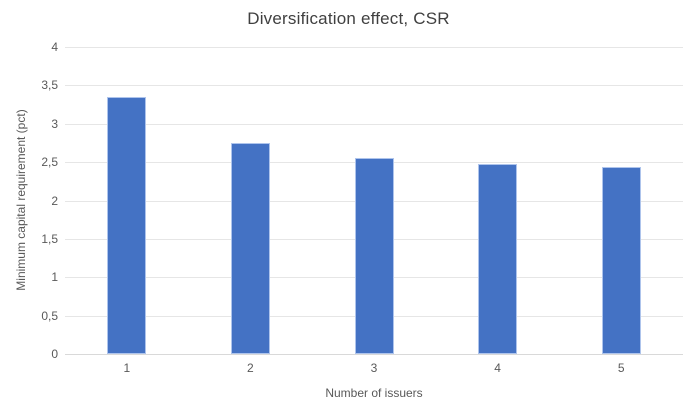 This screenshot has width=697, height=417. I want to click on y-tick-label: 2,5, so click(49, 162).